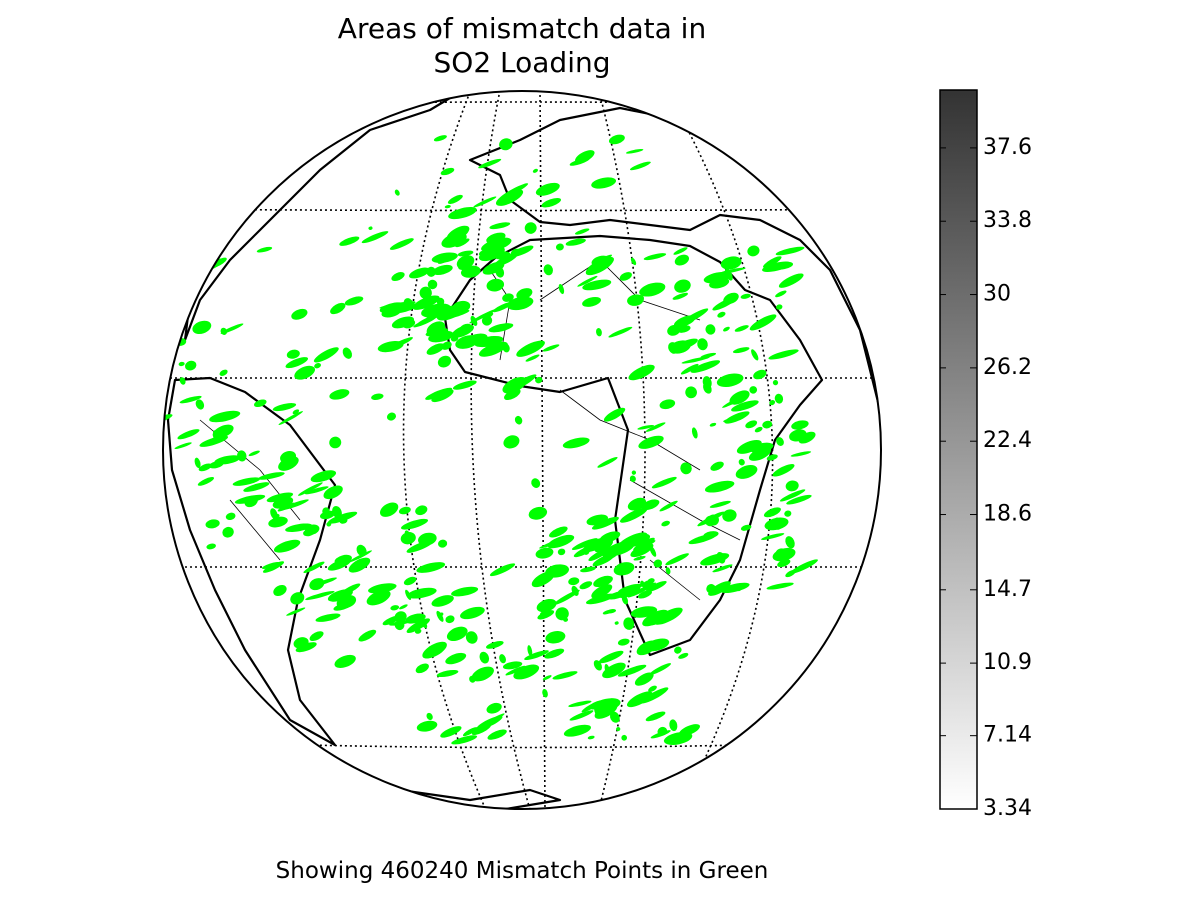 The width and height of the screenshot is (1200, 904). Describe the element at coordinates (633, 445) in the screenshot. I see `africa` at that location.